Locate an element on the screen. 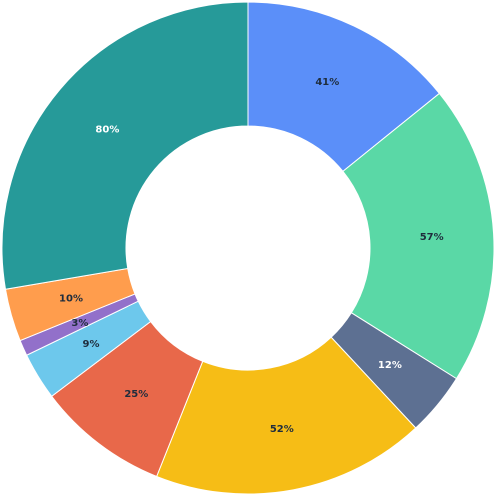 The height and width of the screenshot is (496, 496). slice-label-2: 57% is located at coordinates (432, 237).